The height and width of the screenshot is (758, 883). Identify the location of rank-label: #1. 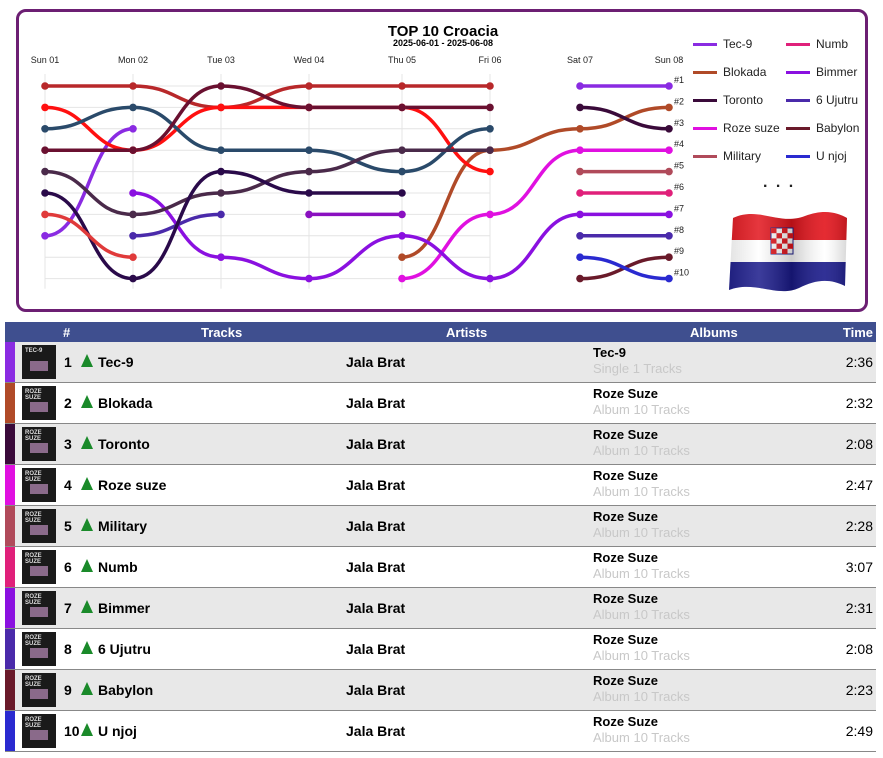
(679, 80).